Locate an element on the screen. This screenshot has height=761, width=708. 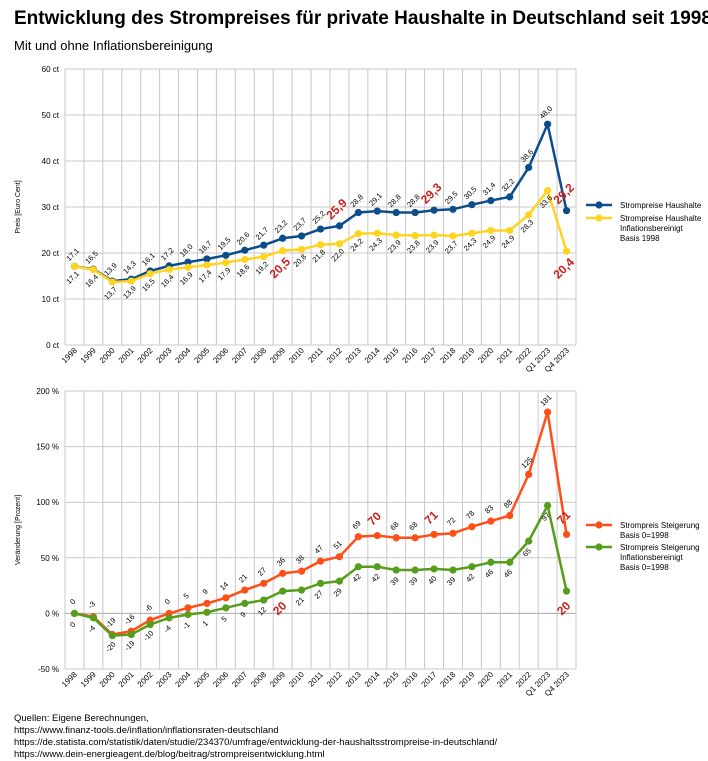
data-label: 17,4 is located at coordinates (205, 276).